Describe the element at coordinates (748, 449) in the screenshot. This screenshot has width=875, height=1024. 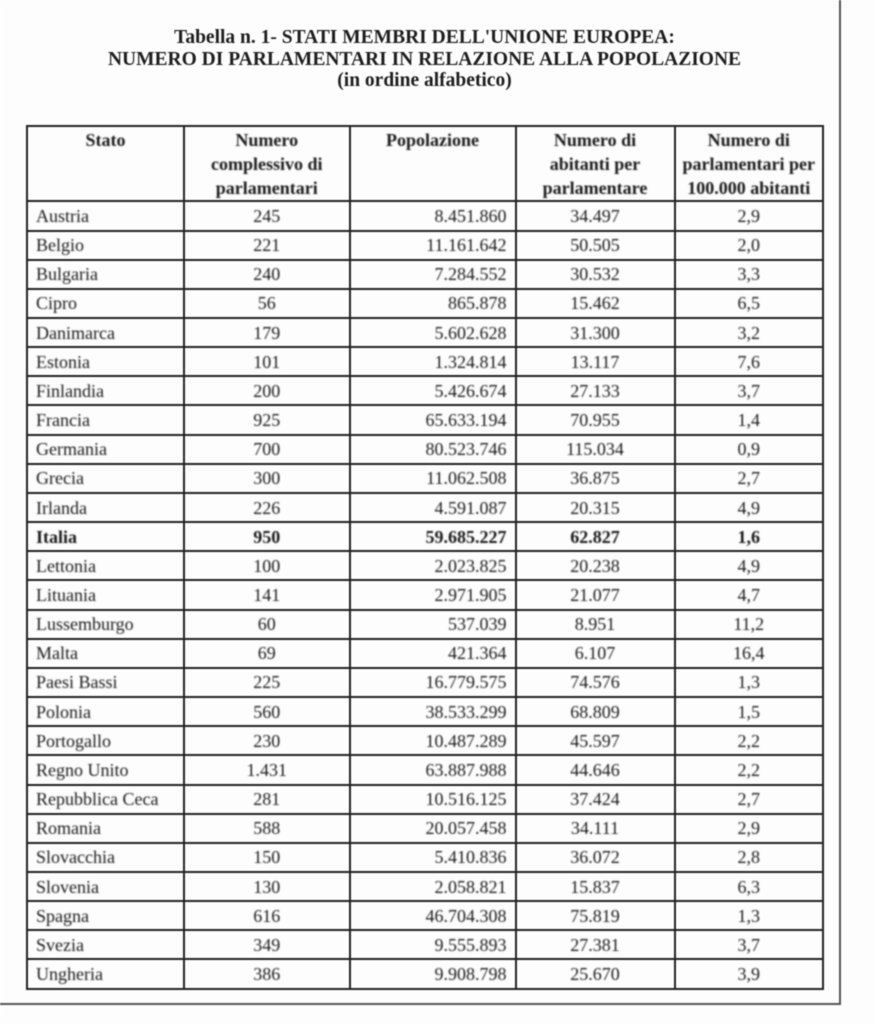
I see `cell-parlamentari_per_100000: 0,9` at that location.